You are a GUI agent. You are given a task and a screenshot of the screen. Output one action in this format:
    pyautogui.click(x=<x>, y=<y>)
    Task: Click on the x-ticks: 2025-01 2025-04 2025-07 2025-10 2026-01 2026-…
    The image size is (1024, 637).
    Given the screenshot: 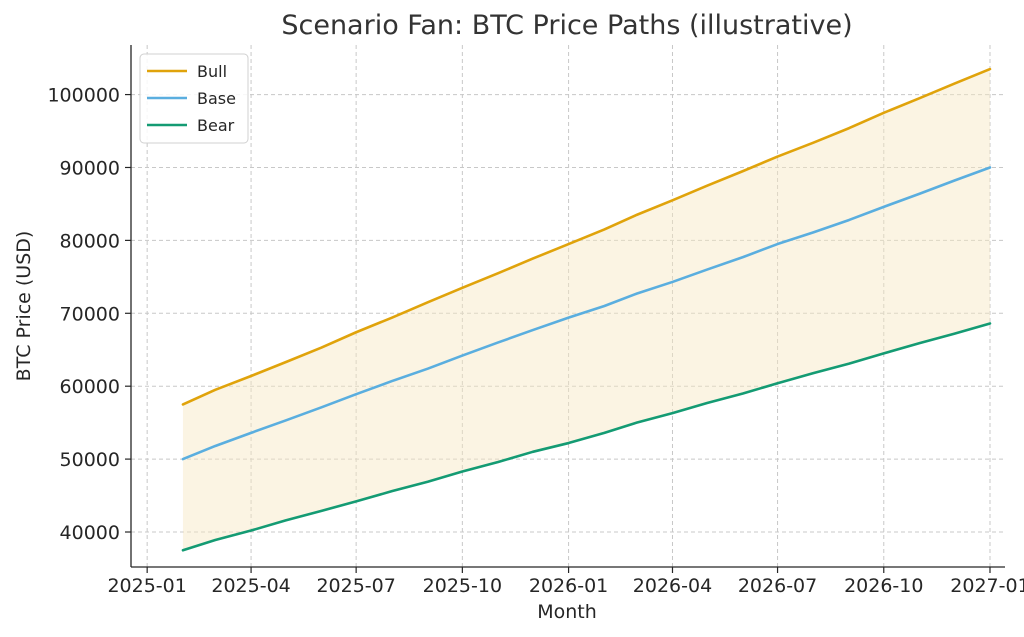 What is the action you would take?
    pyautogui.click(x=565, y=582)
    